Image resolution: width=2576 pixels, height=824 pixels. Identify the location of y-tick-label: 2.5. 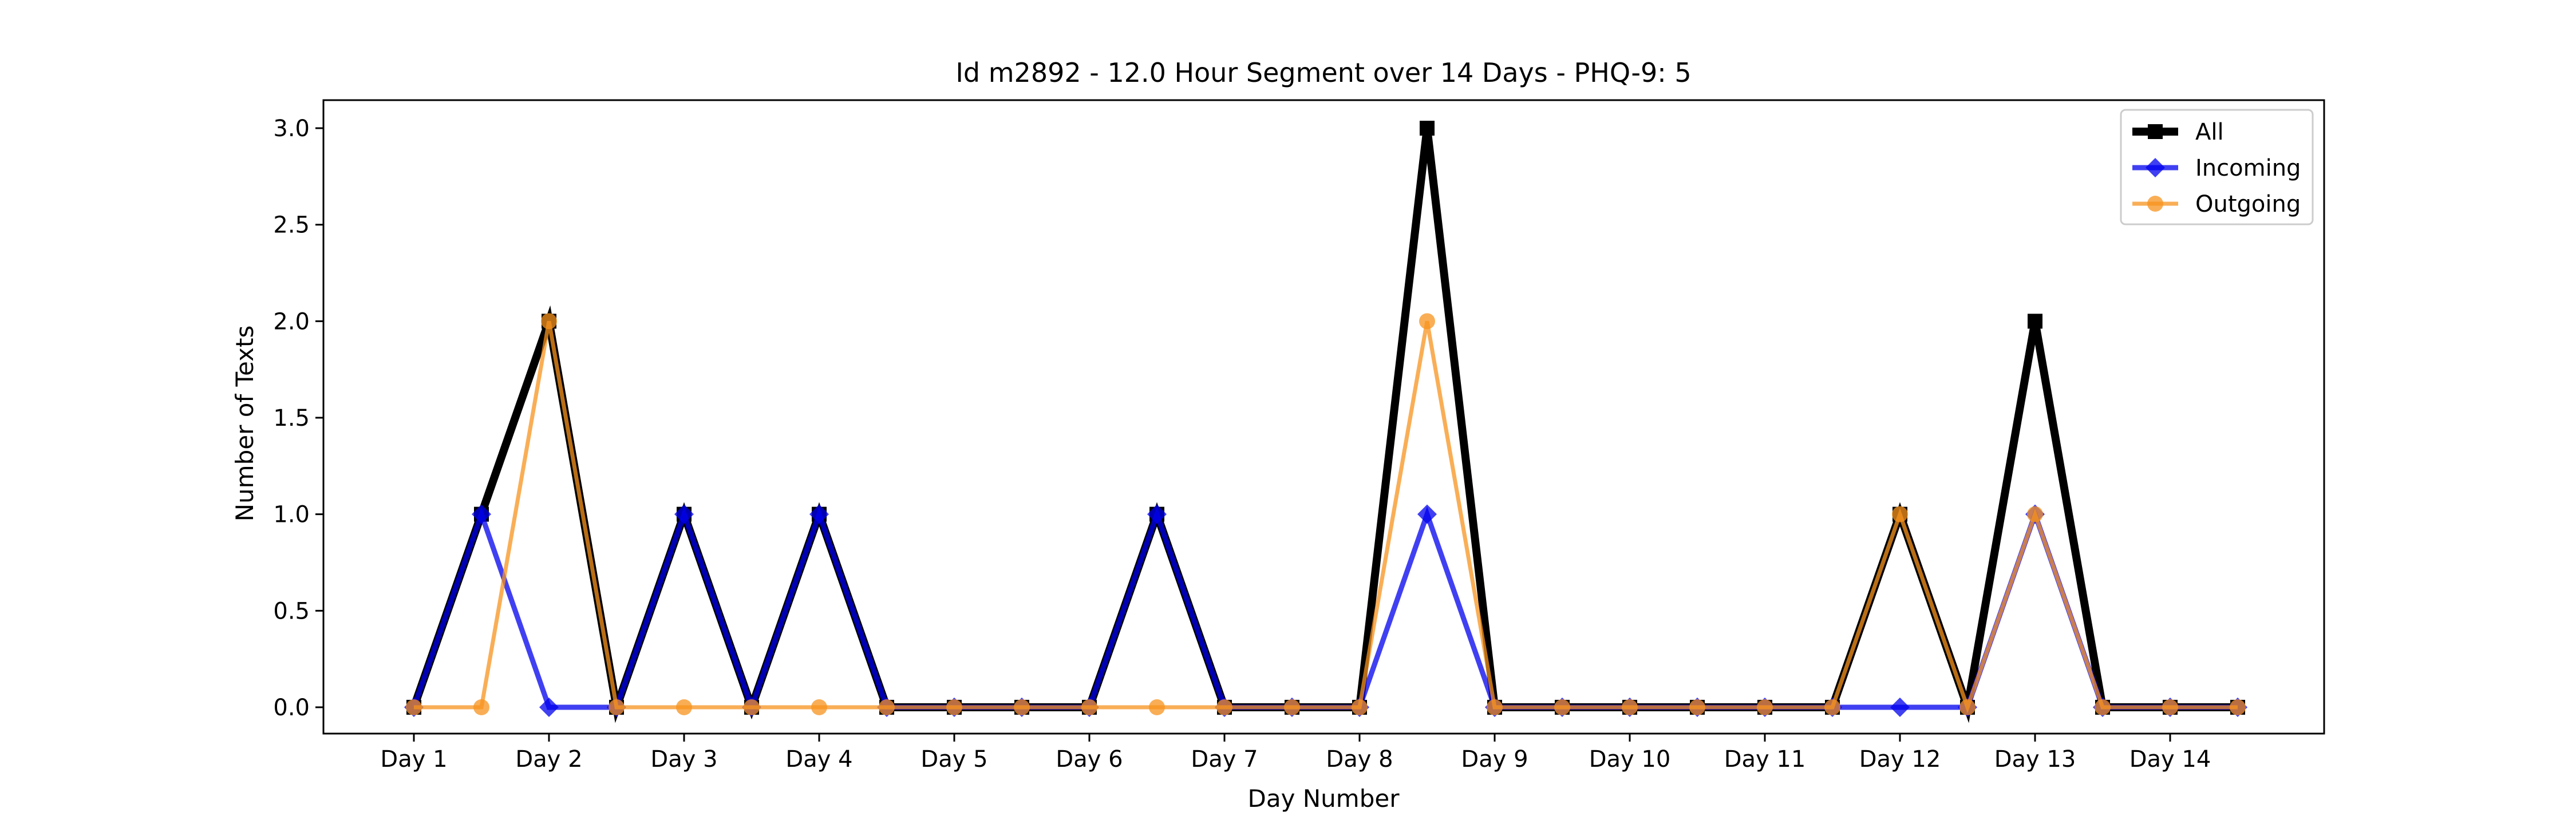
(291, 225).